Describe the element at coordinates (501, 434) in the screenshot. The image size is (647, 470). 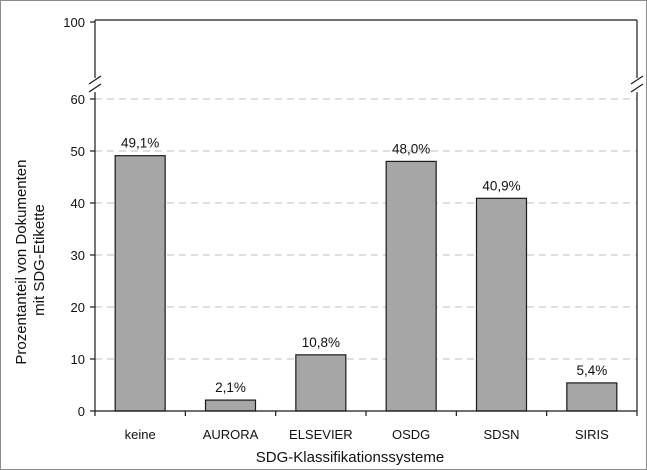
I see `x-tick-label-sdsn: SDSN` at that location.